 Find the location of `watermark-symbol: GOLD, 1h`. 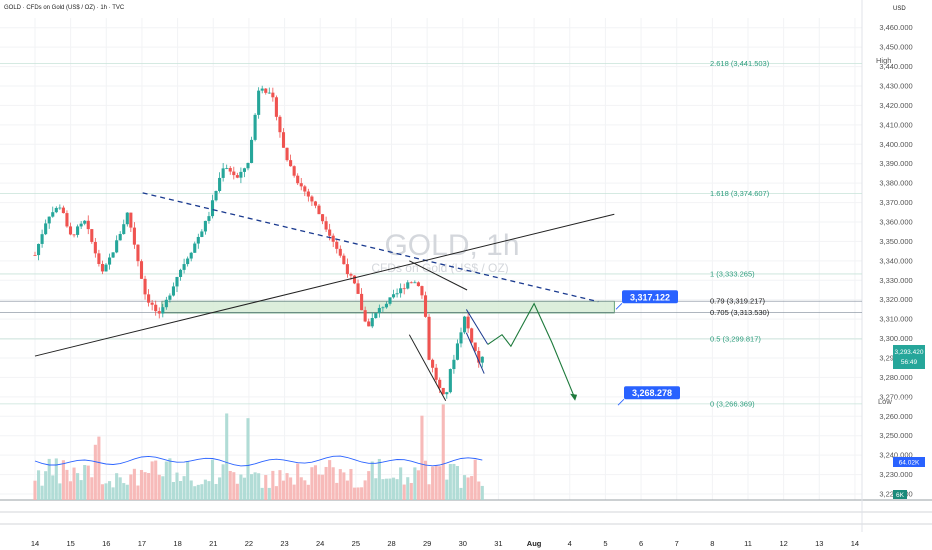

watermark-symbol: GOLD, 1h is located at coordinates (451, 245).